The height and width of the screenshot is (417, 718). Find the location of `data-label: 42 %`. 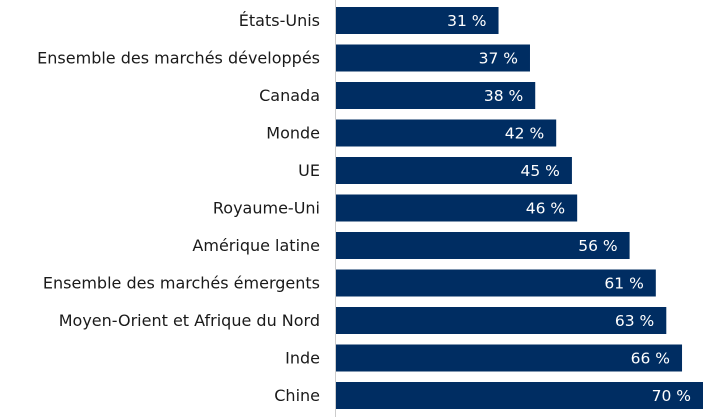

data-label: 42 % is located at coordinates (524, 134).